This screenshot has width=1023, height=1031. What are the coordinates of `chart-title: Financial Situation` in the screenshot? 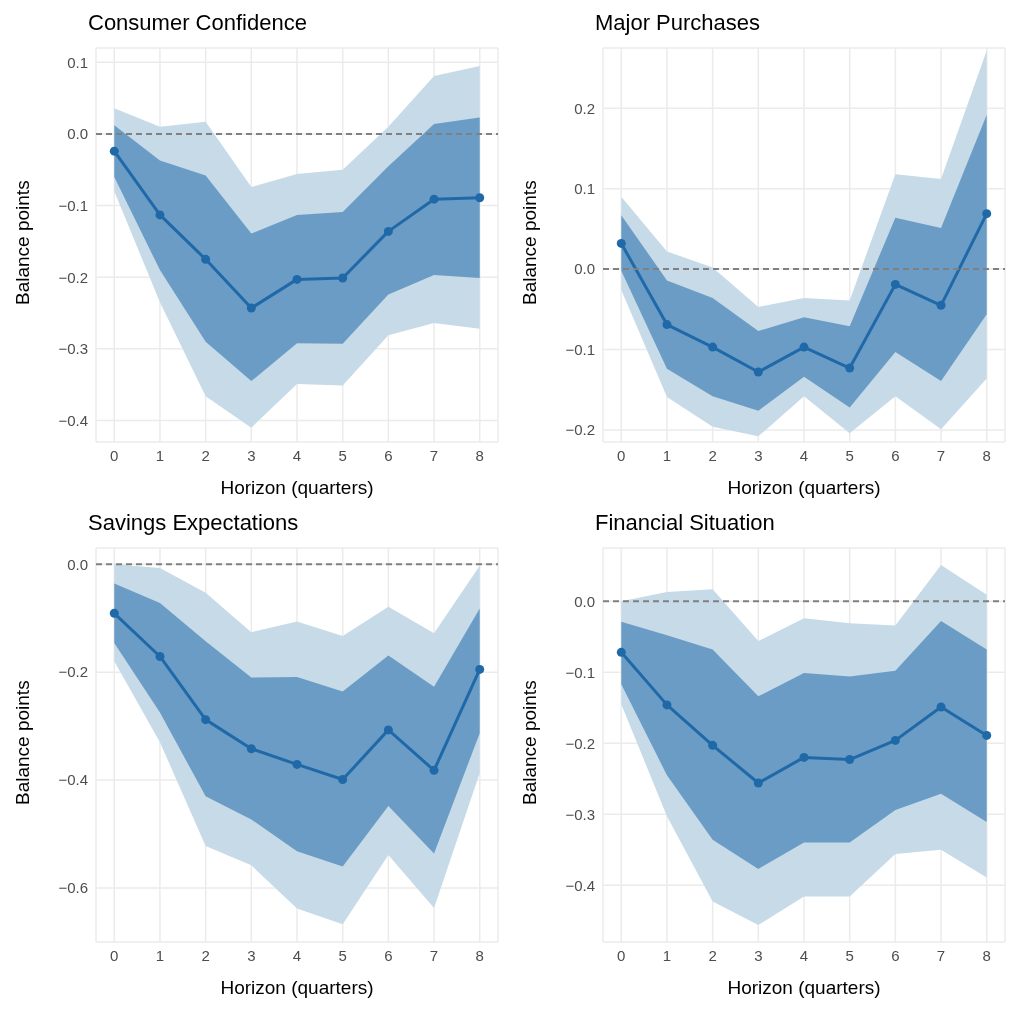 It's located at (685, 523).